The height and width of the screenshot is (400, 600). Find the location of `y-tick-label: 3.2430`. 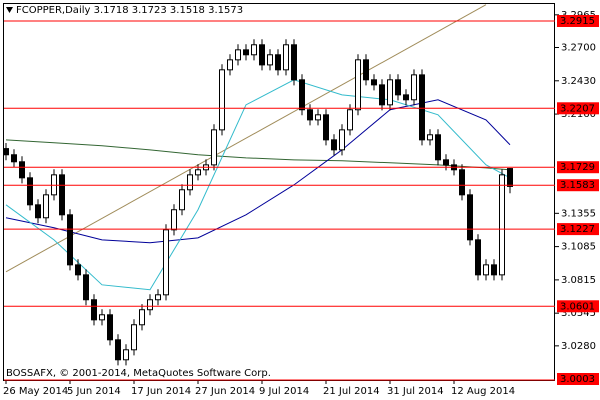

y-tick-label: 3.2430 is located at coordinates (578, 81).